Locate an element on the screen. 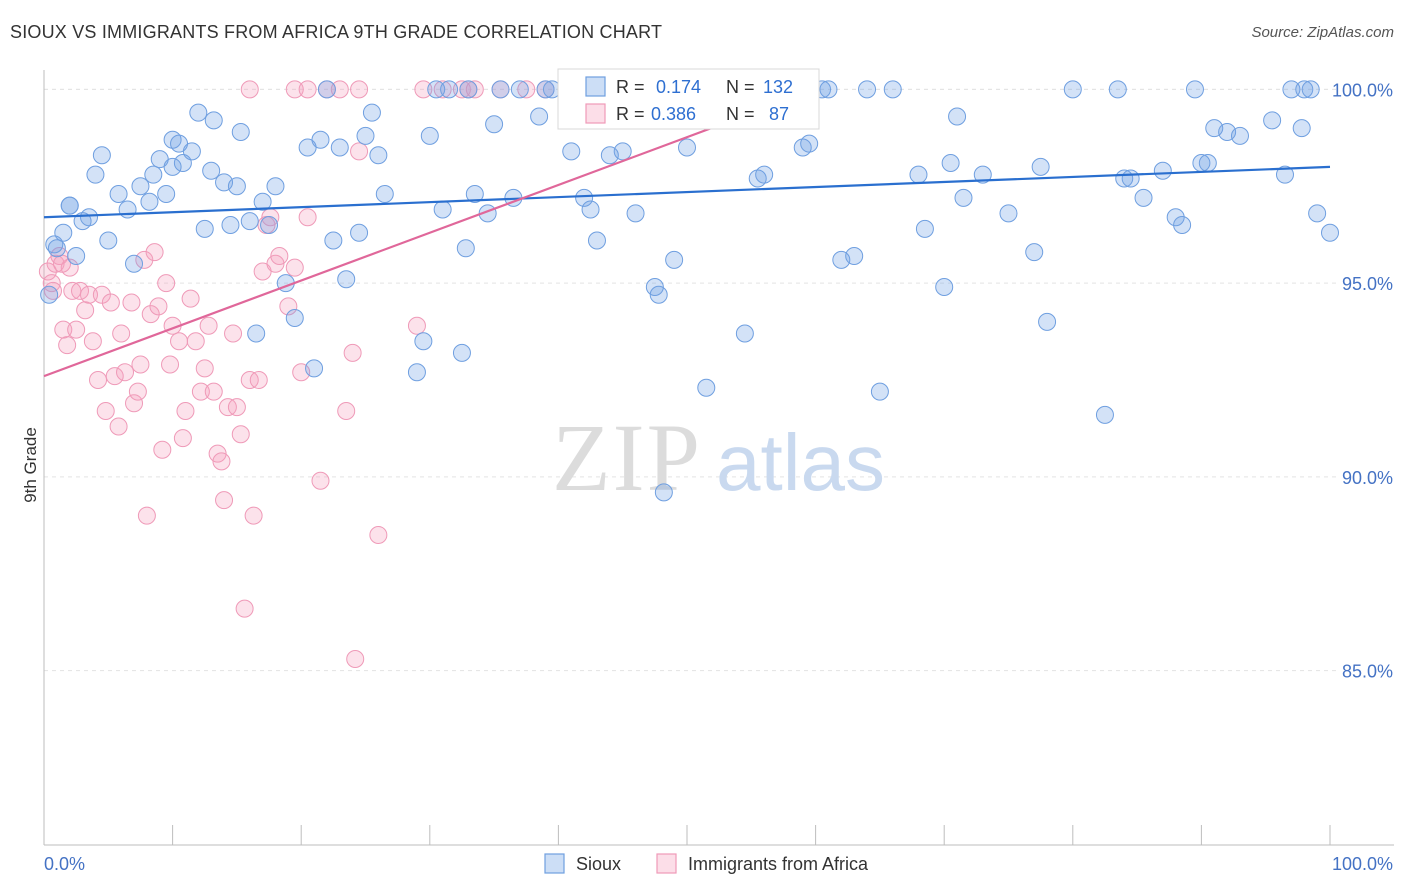 The width and height of the screenshot is (1406, 892). watermark: ZIP atlas is located at coordinates (718, 457).